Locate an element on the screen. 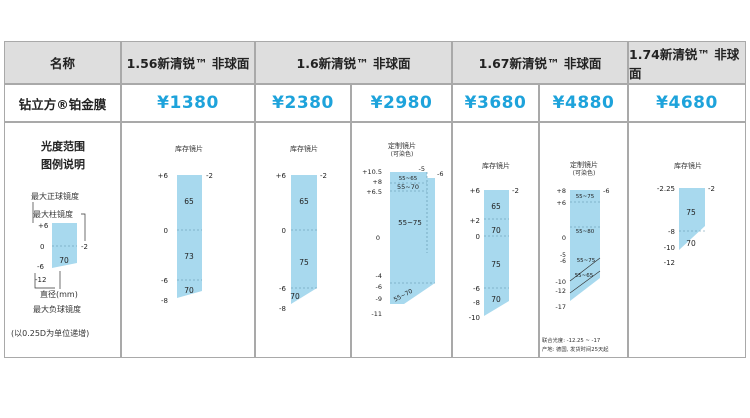  d1-sph-0: 0 is located at coordinates (166, 231).